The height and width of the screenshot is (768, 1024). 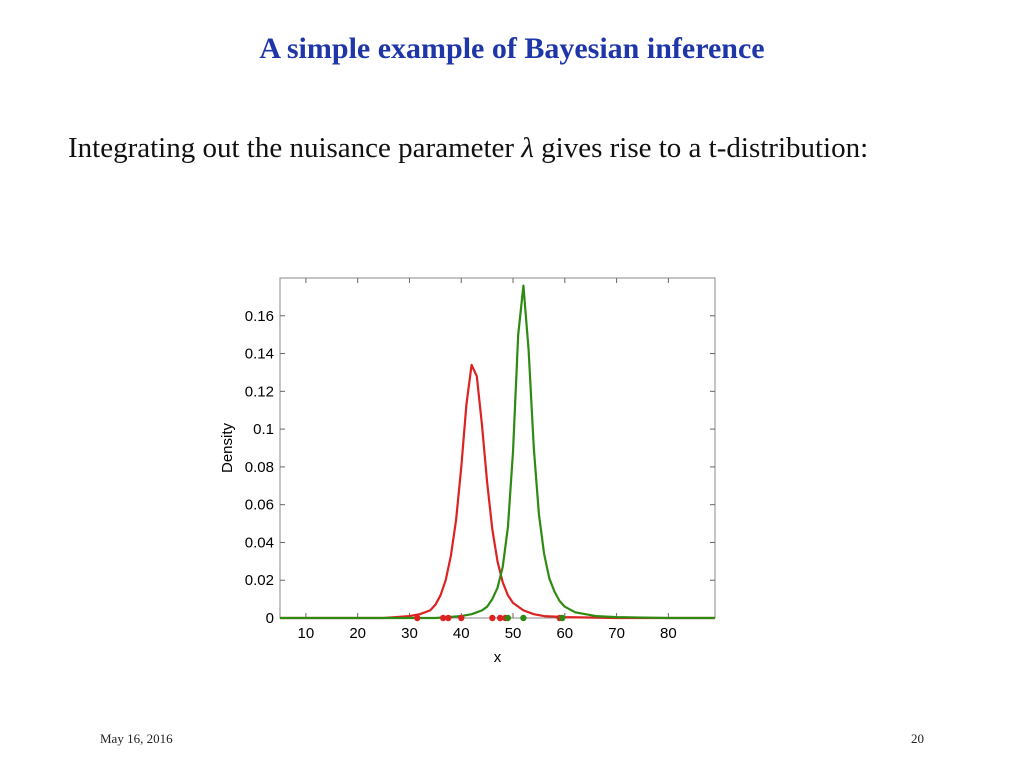 I want to click on x-tick-label: 60, so click(x=564, y=633).